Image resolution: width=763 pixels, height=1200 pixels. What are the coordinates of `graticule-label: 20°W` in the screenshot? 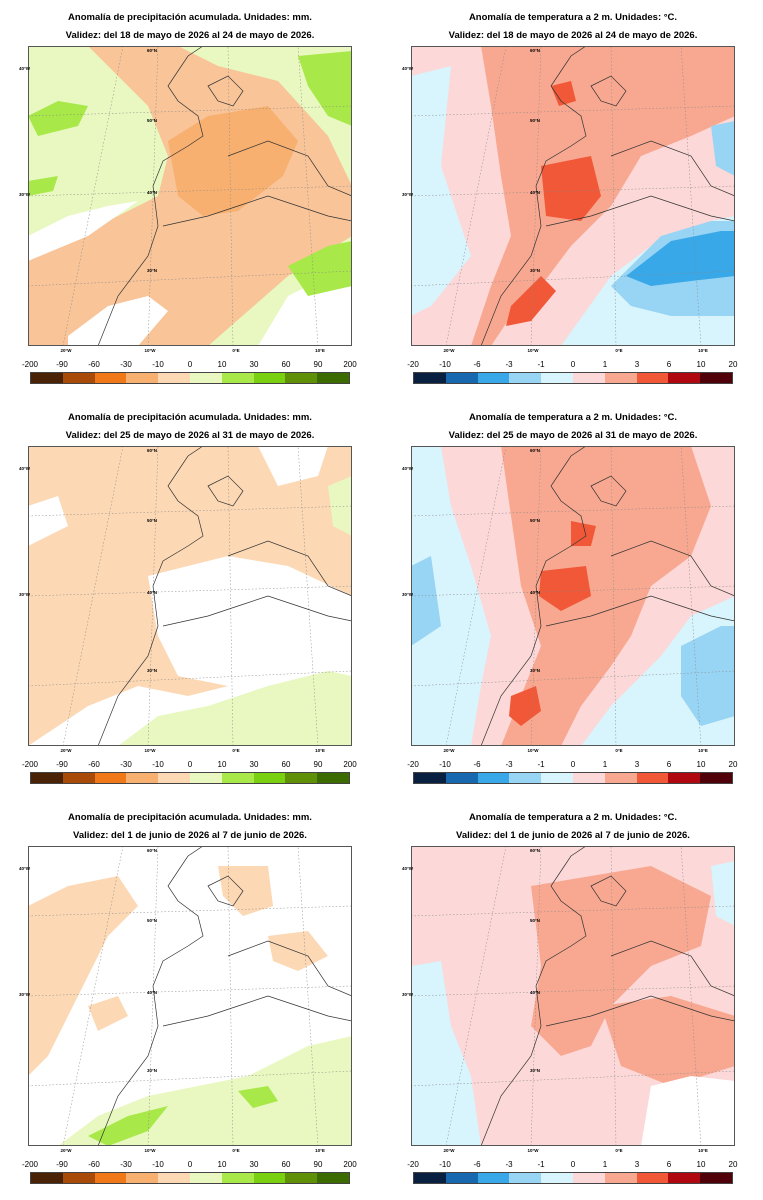 It's located at (66, 750).